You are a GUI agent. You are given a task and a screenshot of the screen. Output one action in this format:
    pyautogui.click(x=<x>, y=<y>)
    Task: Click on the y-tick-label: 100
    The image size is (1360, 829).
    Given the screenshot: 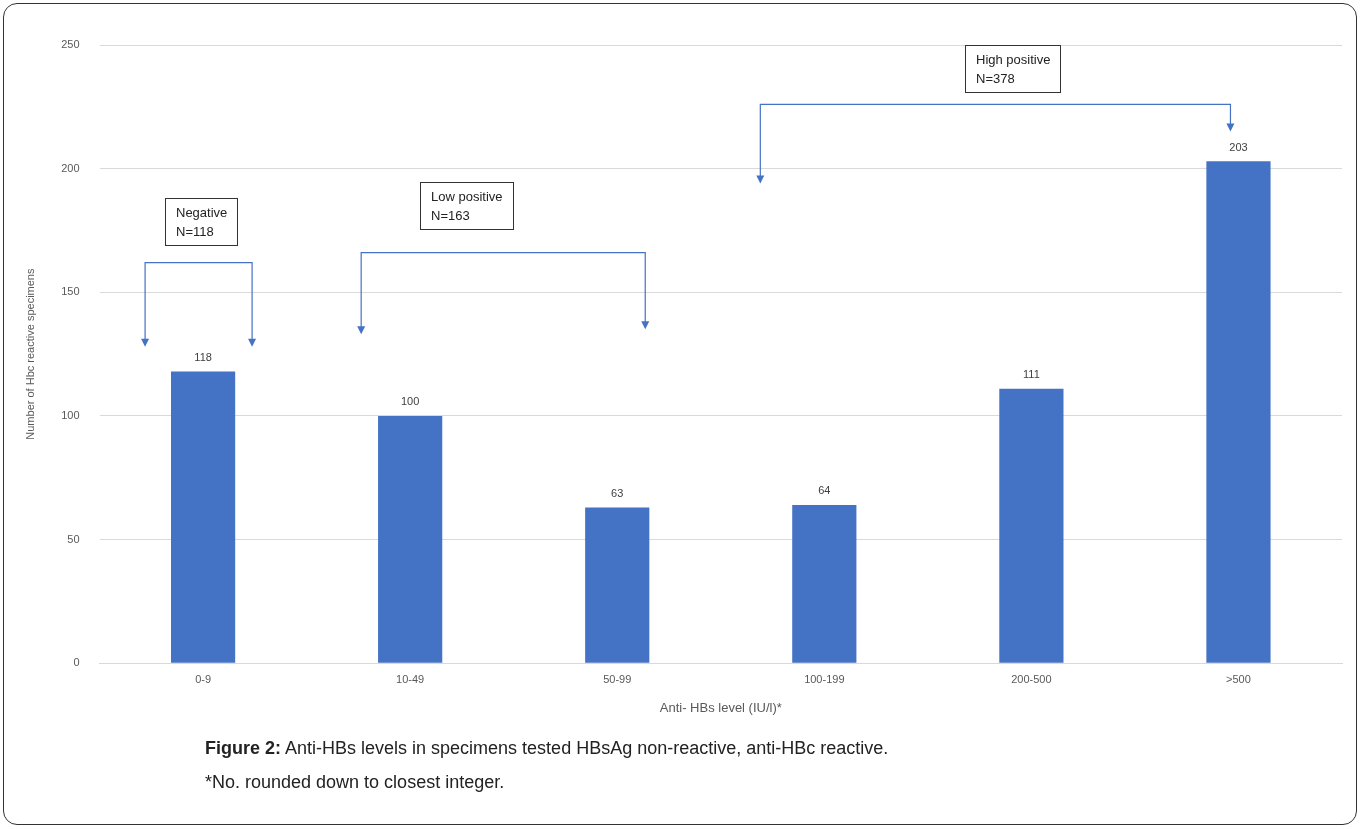 What is the action you would take?
    pyautogui.click(x=70, y=414)
    